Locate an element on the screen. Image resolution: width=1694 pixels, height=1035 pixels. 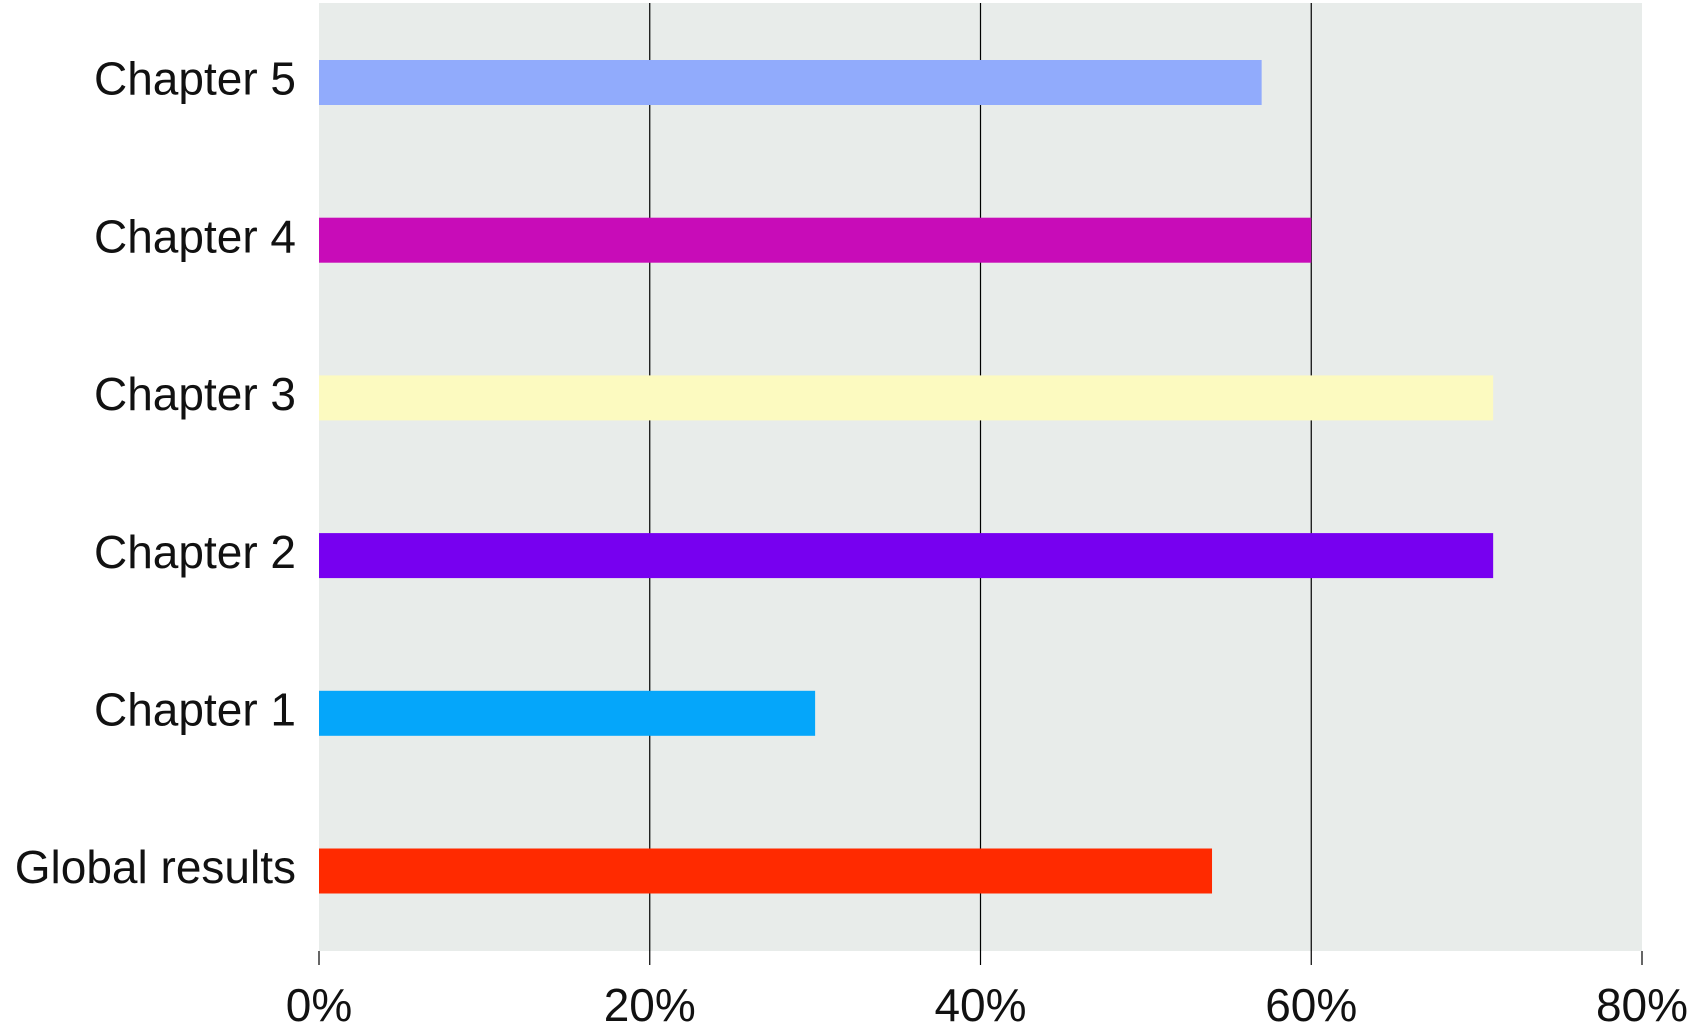
x-tick-label: 20% is located at coordinates (650, 1005).